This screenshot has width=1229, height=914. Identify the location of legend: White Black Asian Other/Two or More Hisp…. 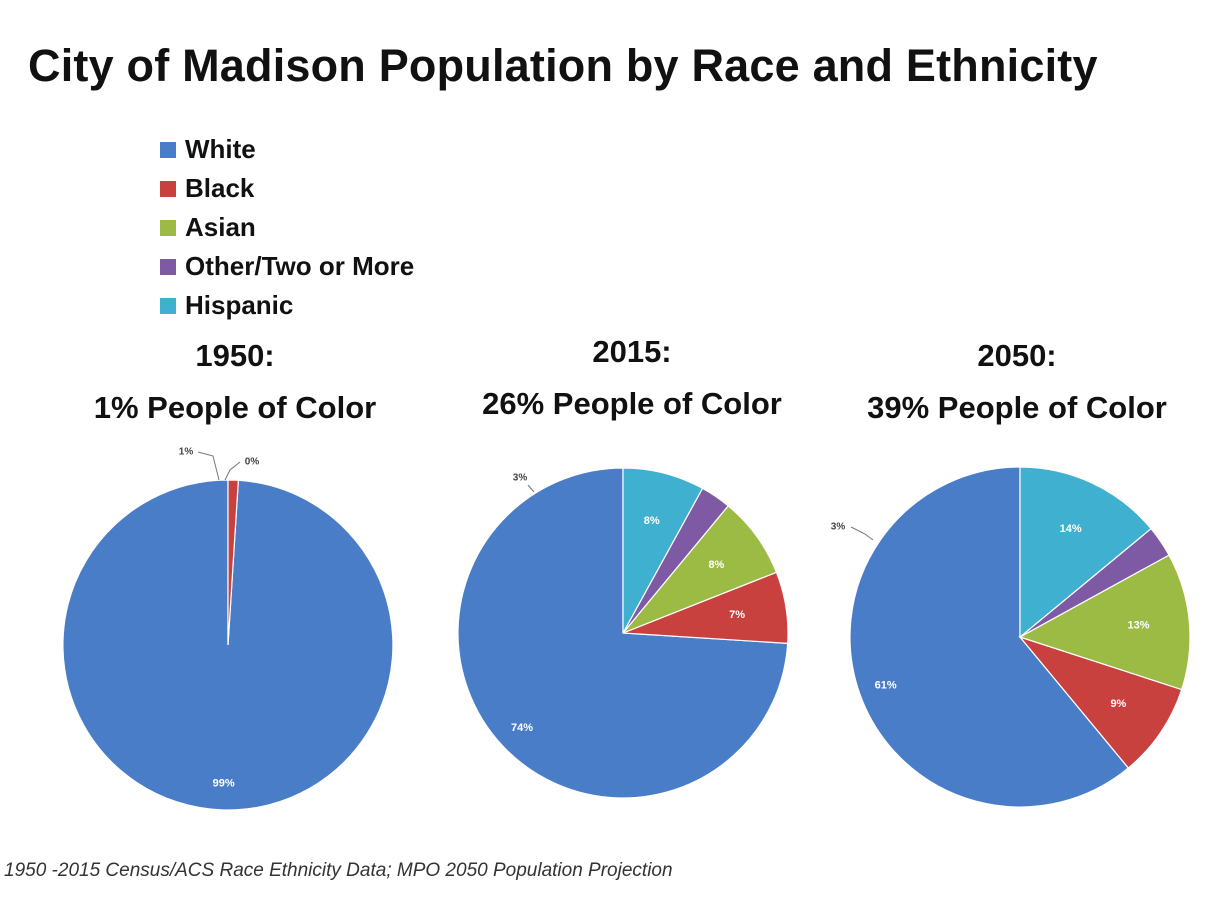
(287, 227).